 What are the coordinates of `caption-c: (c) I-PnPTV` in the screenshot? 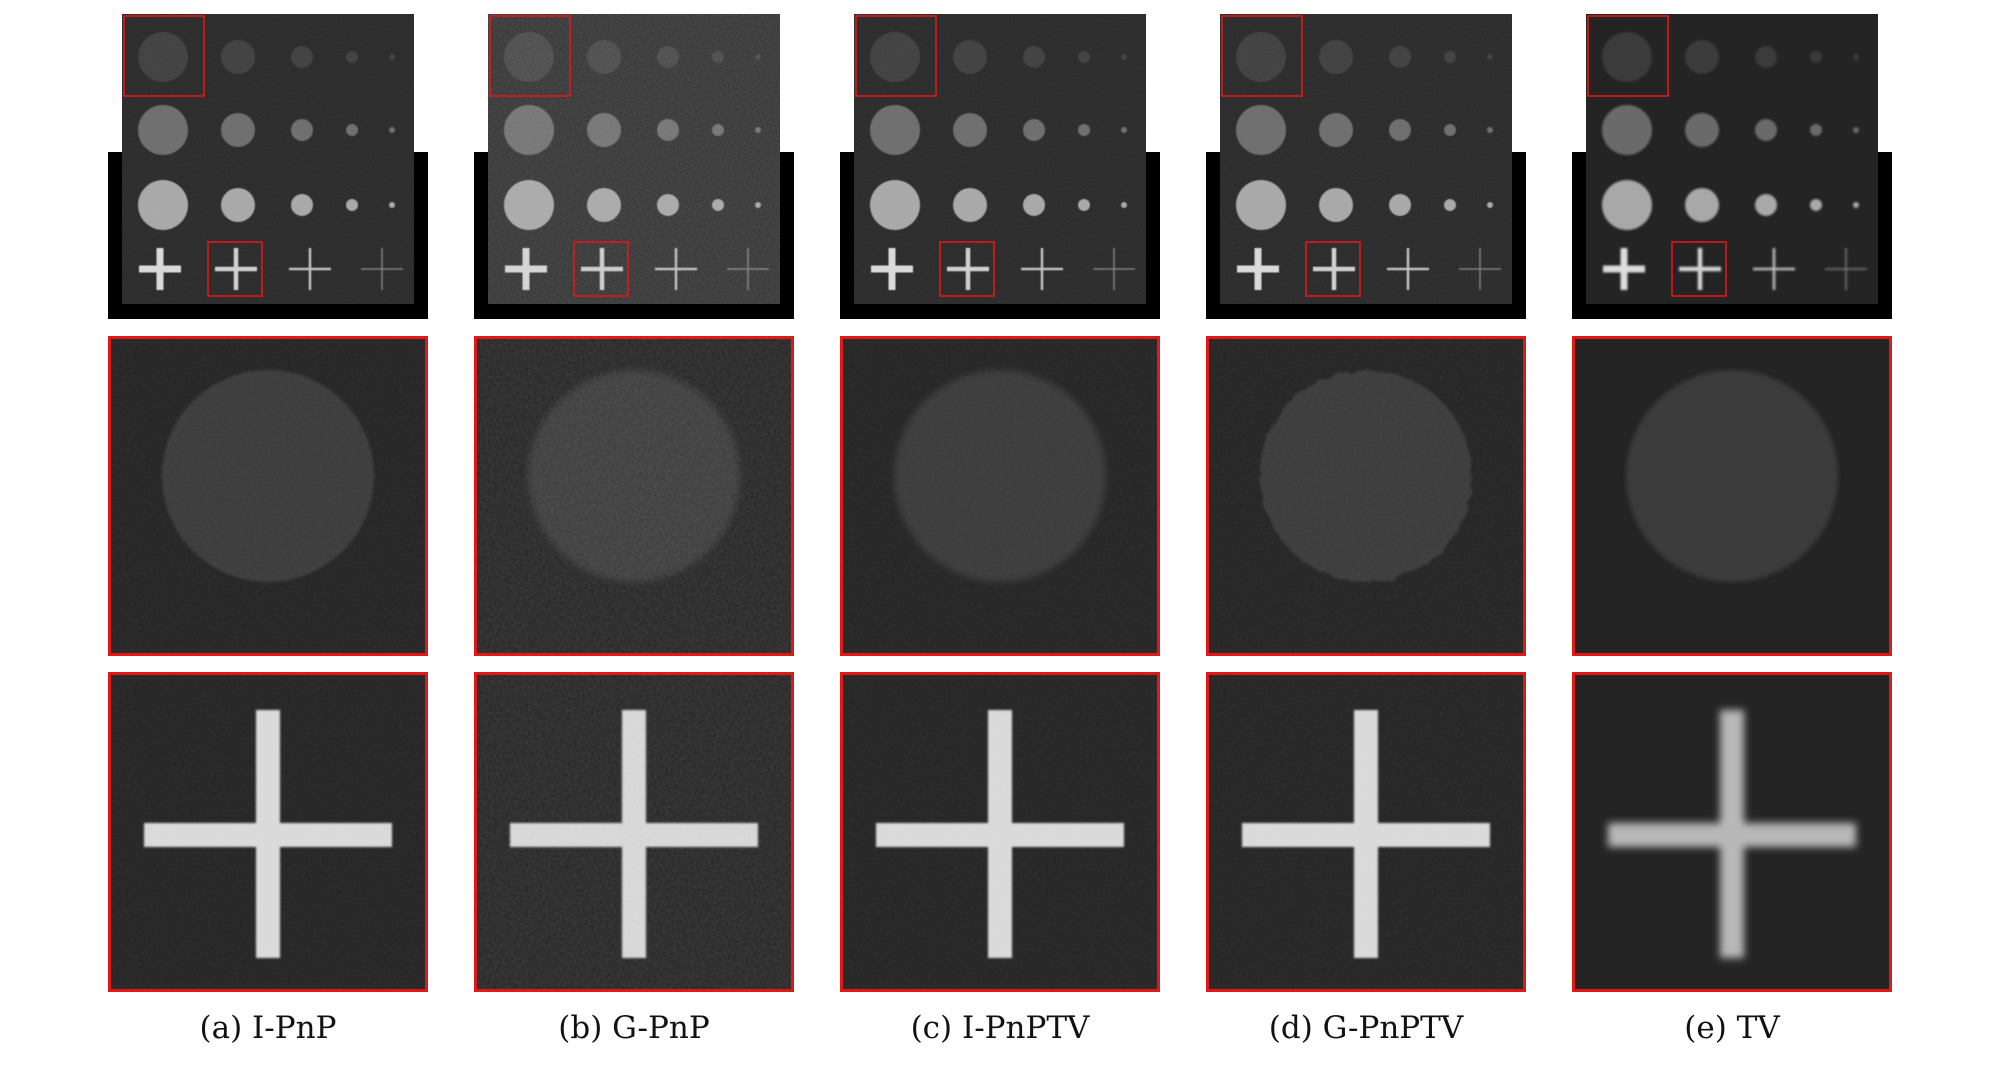 It's located at (1000, 1028).